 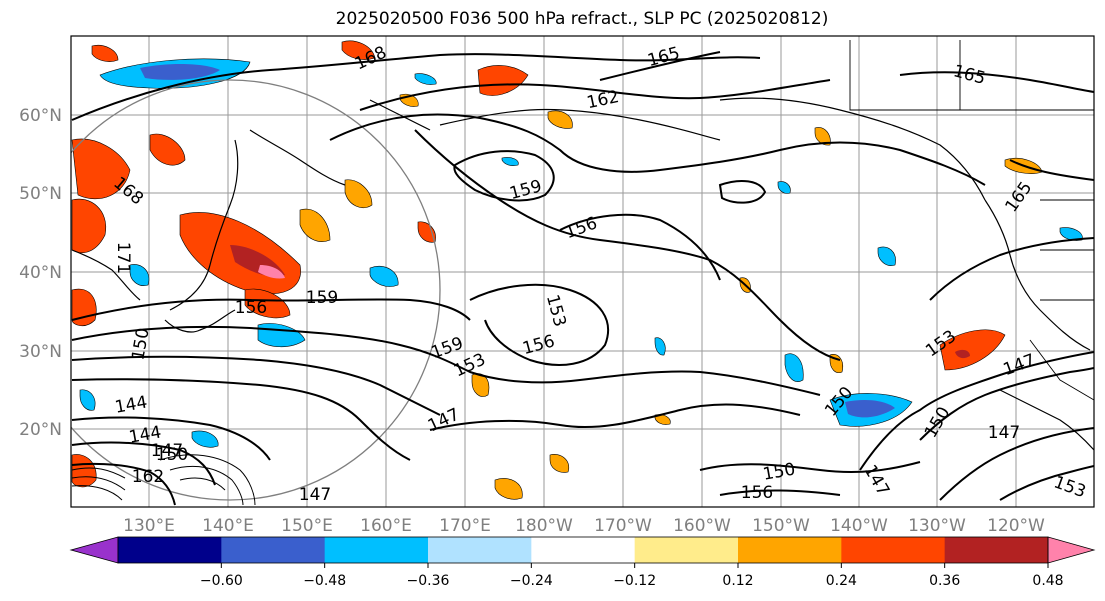 I want to click on colorbar-tick-label: −0.24, so click(x=531, y=581).